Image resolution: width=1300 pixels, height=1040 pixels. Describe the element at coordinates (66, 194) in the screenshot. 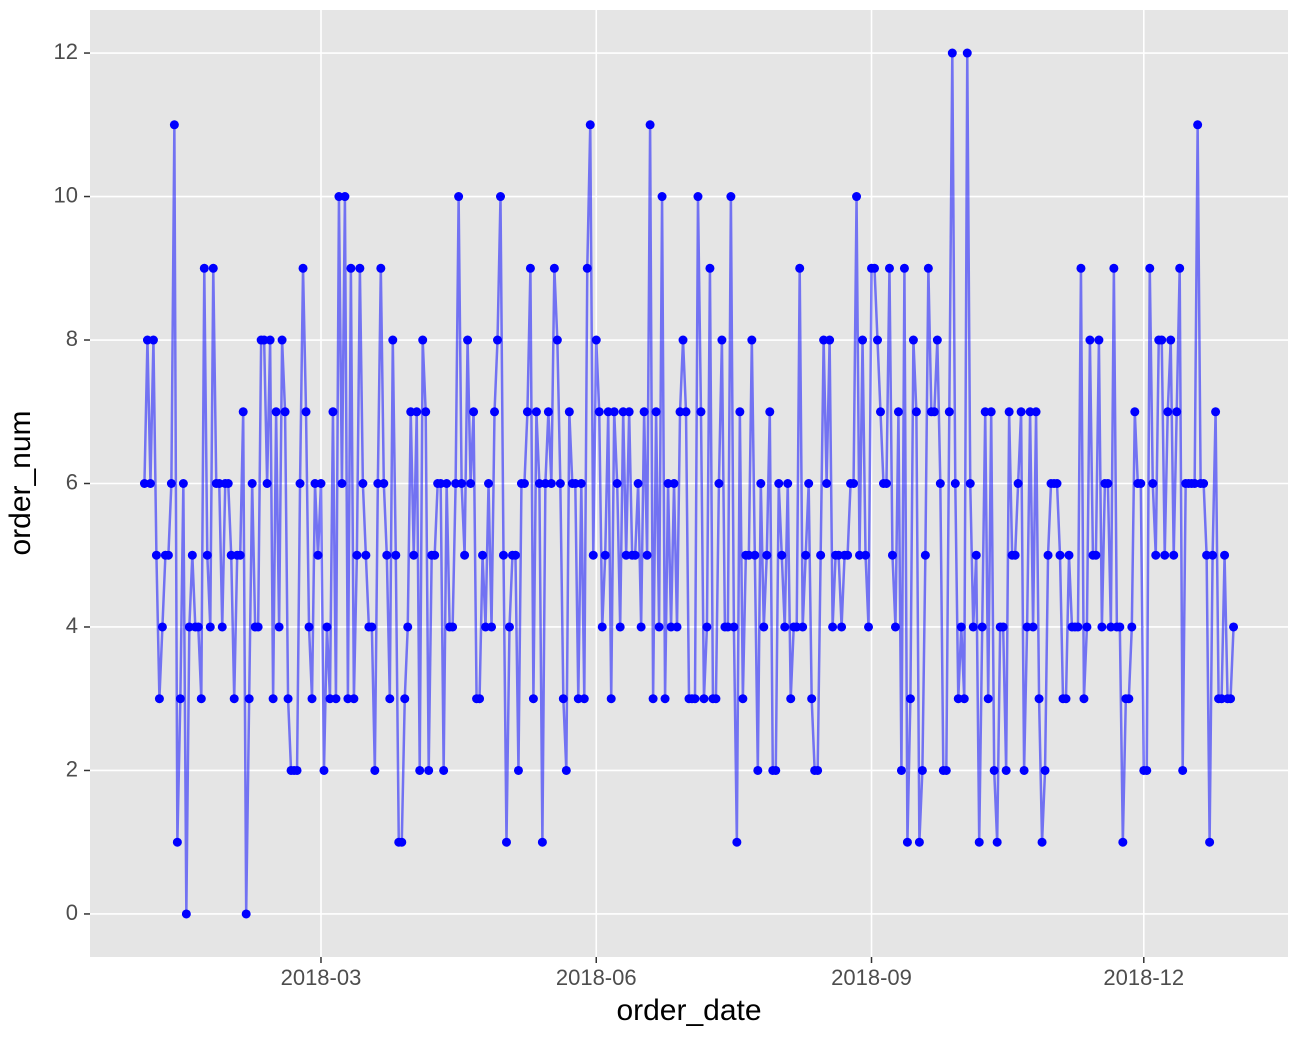

I see `y-tick-label: 10` at that location.